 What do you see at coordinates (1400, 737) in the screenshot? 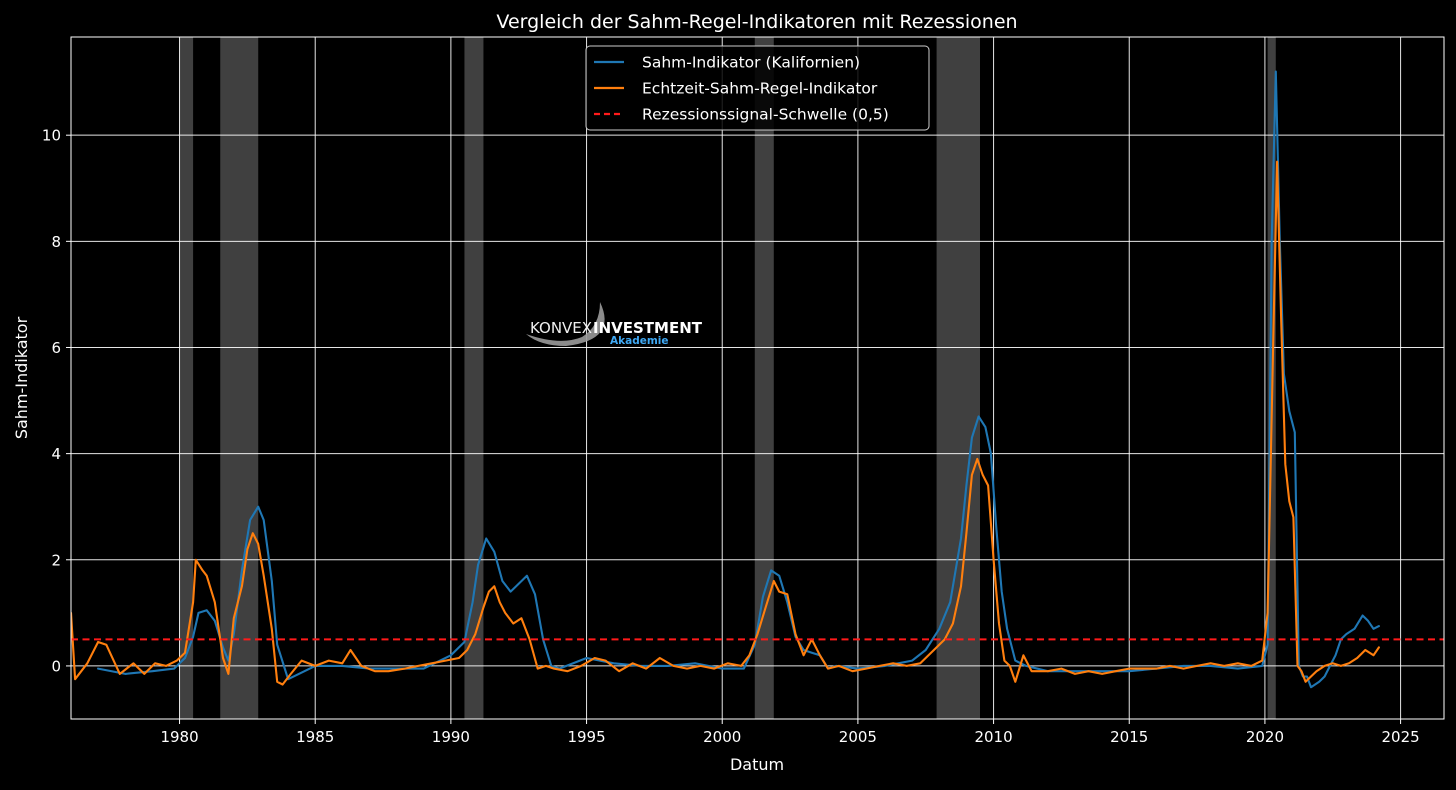
I see `x-tick-label-2025: 2025` at bounding box center [1400, 737].